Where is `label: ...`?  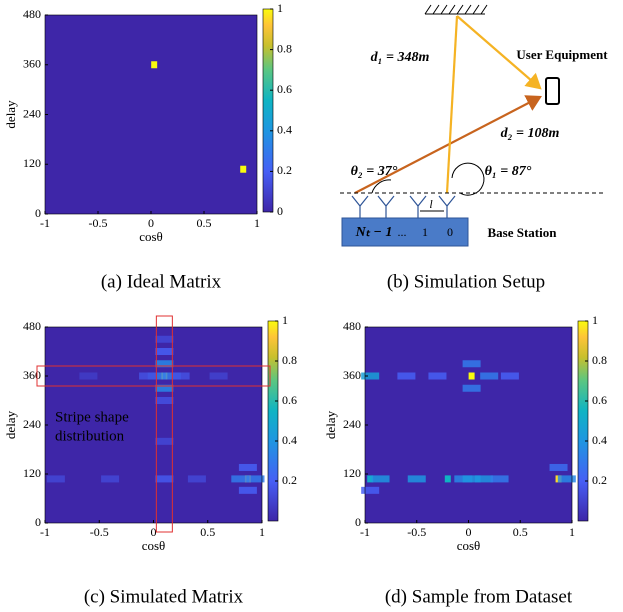
label: ... is located at coordinates (402, 232).